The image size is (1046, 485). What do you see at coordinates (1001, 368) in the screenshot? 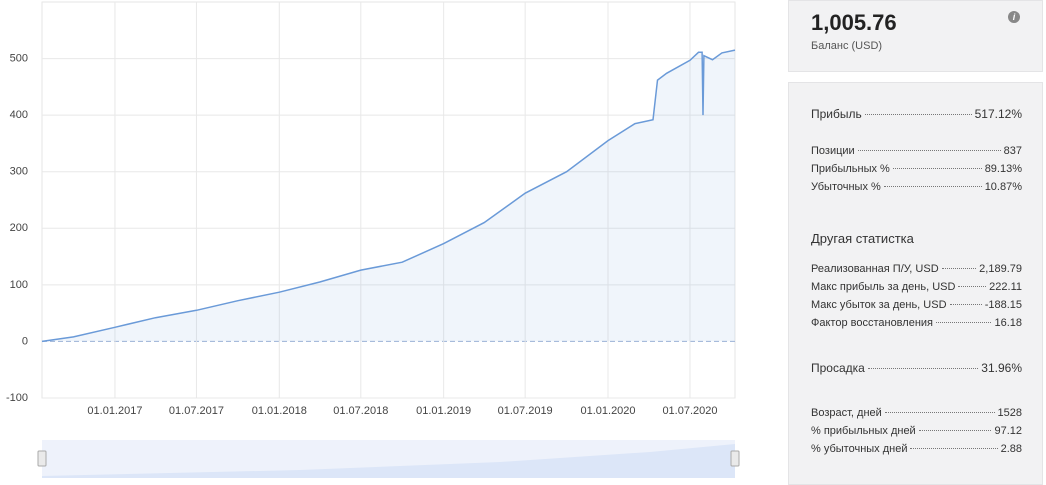
I see `stat-value: 31.96%` at bounding box center [1001, 368].